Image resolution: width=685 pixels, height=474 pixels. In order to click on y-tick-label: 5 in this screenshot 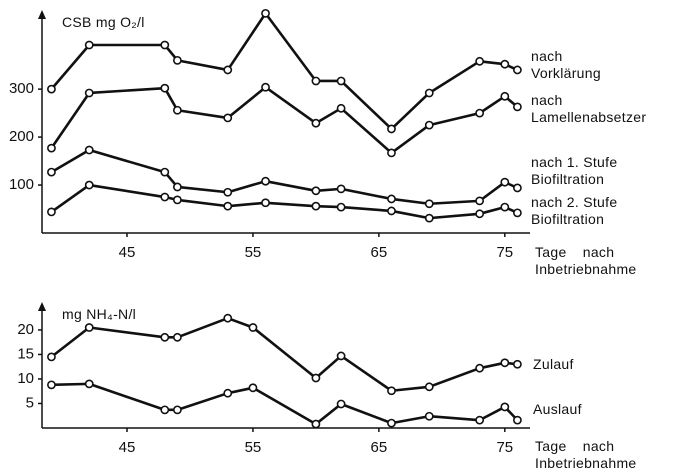, I will do `click(30, 402)`.